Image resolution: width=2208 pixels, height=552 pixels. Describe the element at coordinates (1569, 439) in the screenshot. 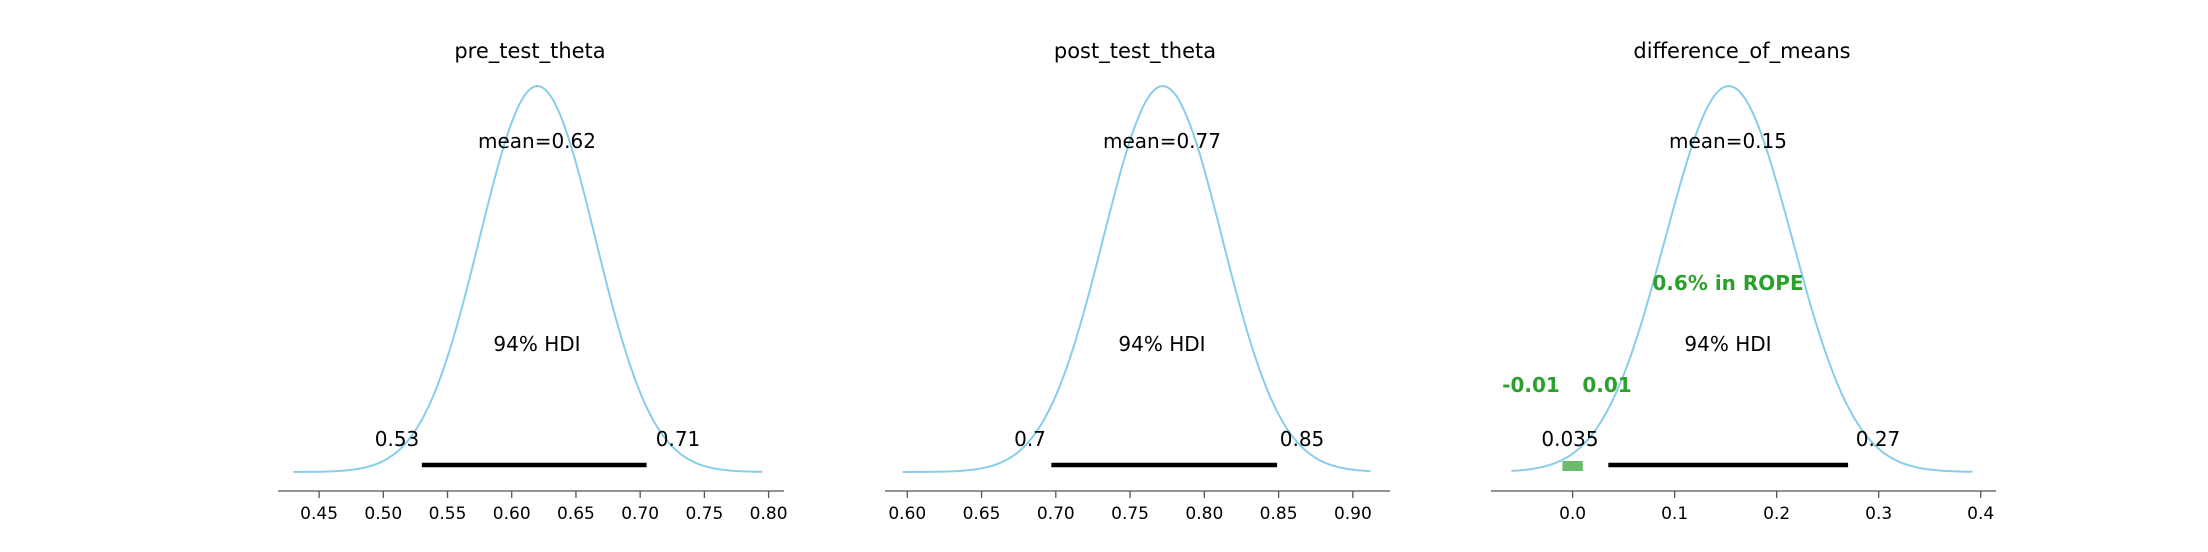

I see `hdi-low-label: 0.035` at that location.